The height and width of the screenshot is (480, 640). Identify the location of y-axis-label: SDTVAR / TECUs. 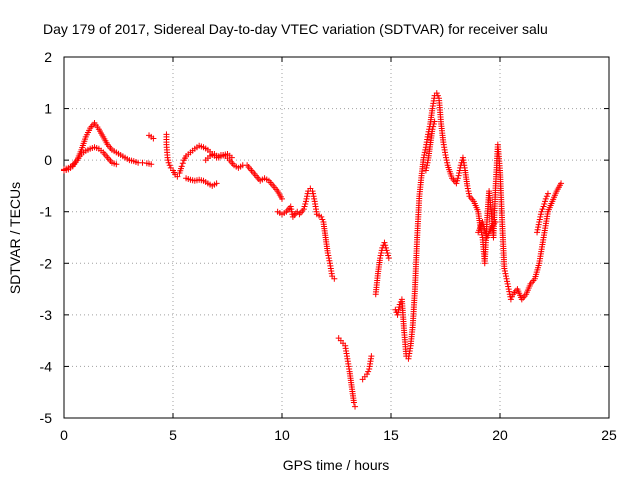
(15, 238).